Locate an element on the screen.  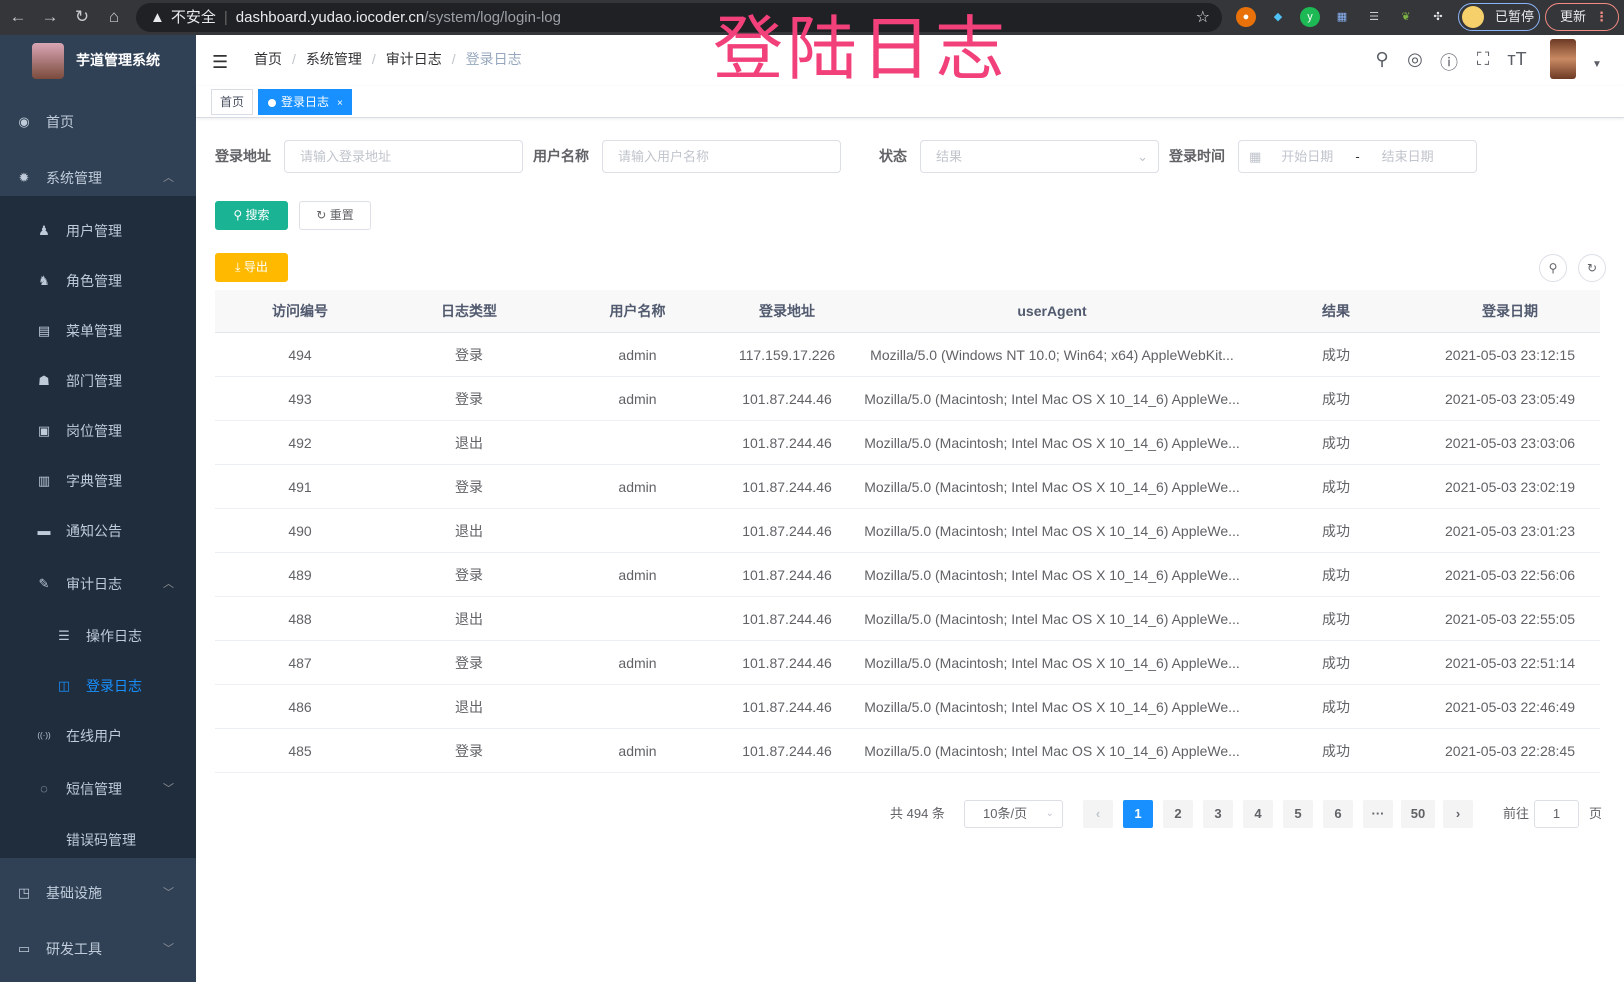
close-icon: × is located at coordinates (340, 103).